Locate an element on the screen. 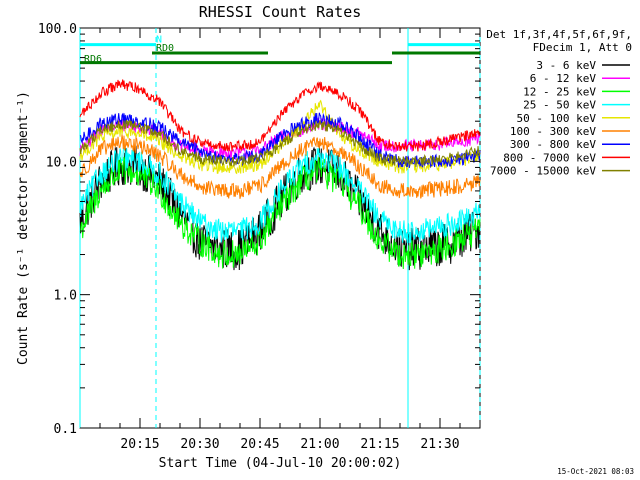 The image size is (640, 480). legend-entry-label: 3 - 6 keV is located at coordinates (566, 65).